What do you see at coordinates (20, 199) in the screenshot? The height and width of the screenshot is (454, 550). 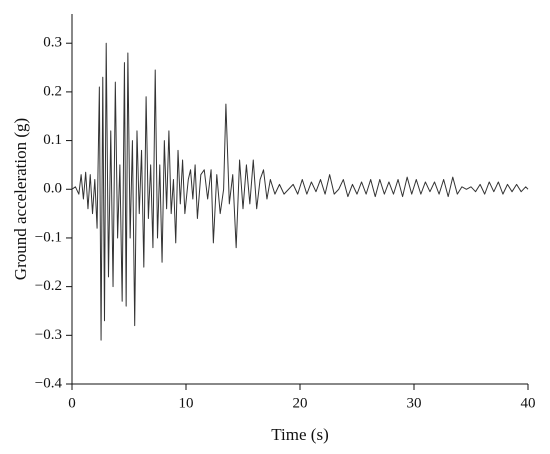 I see `y-axis-title: Ground acceleration (g)` at bounding box center [20, 199].